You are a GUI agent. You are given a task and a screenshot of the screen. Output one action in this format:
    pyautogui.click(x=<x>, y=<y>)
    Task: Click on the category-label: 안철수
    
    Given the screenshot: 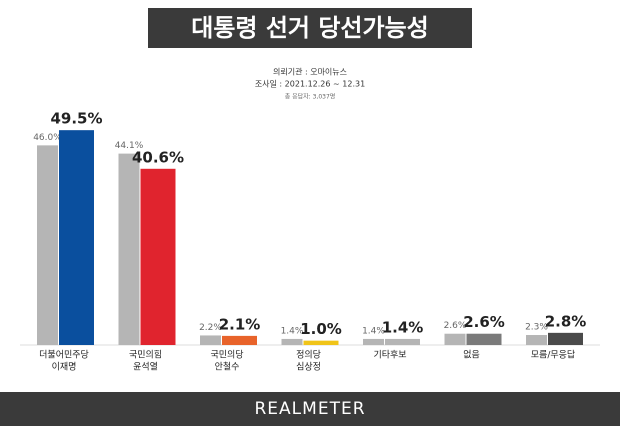 What is the action you would take?
    pyautogui.click(x=227, y=367)
    